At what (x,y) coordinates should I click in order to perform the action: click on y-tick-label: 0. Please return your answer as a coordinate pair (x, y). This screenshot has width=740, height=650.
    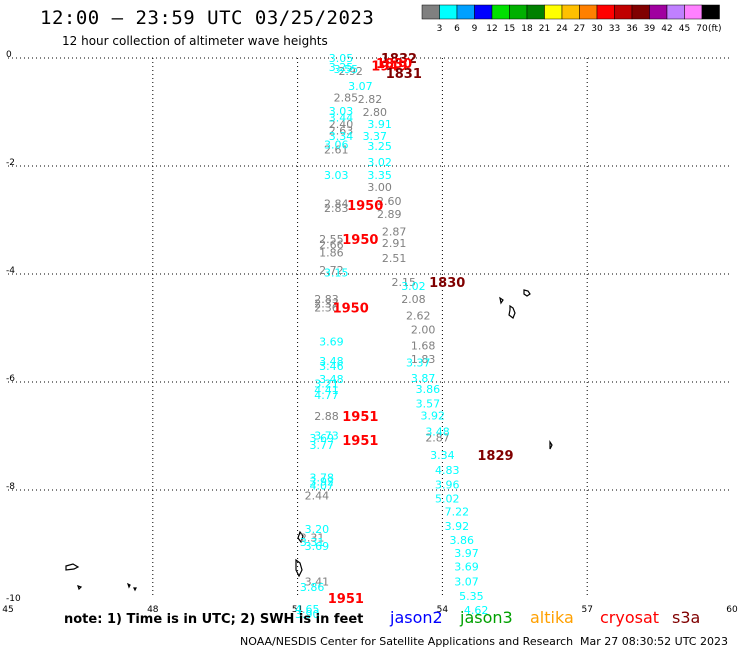
    Looking at the image, I should click on (9, 55).